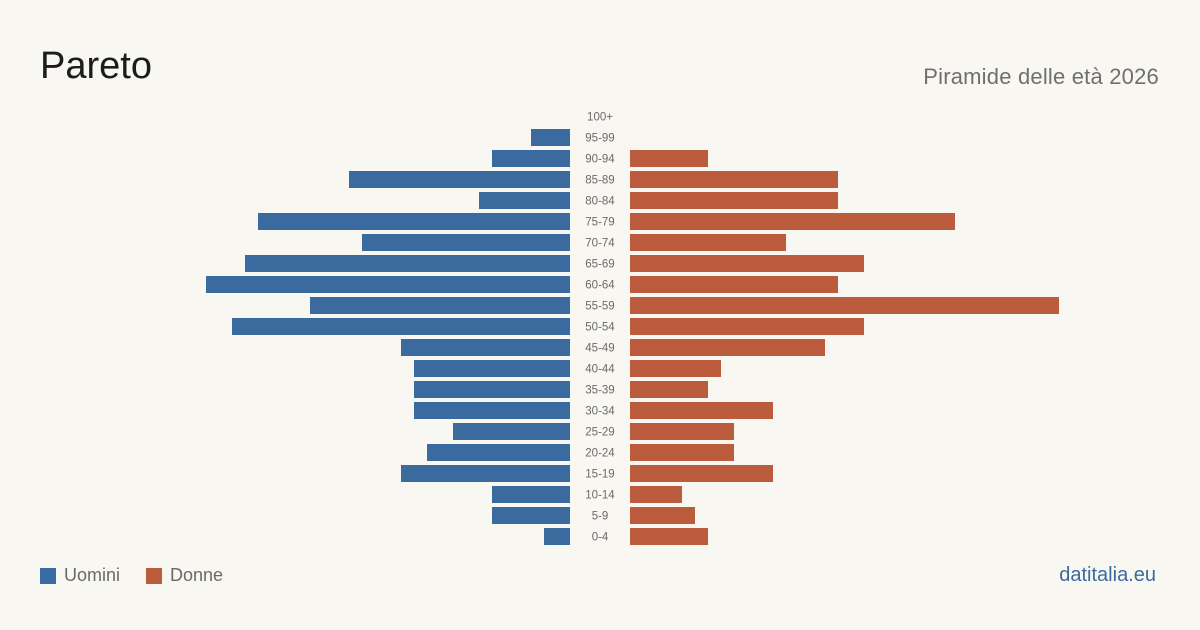  What do you see at coordinates (599, 475) in the screenshot?
I see `age-group-label: 15-19` at bounding box center [599, 475].